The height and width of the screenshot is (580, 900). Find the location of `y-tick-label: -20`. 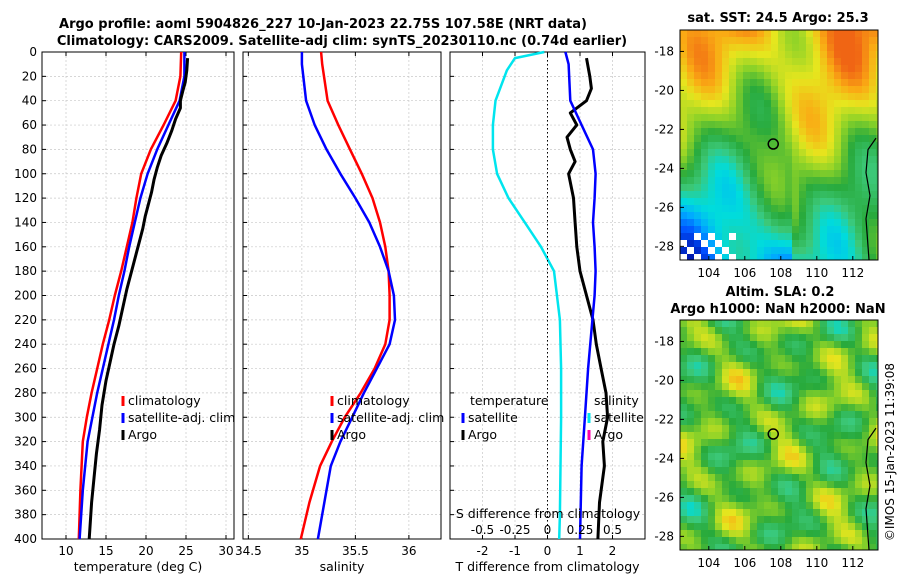

y-tick-label: -20 is located at coordinates (664, 90).